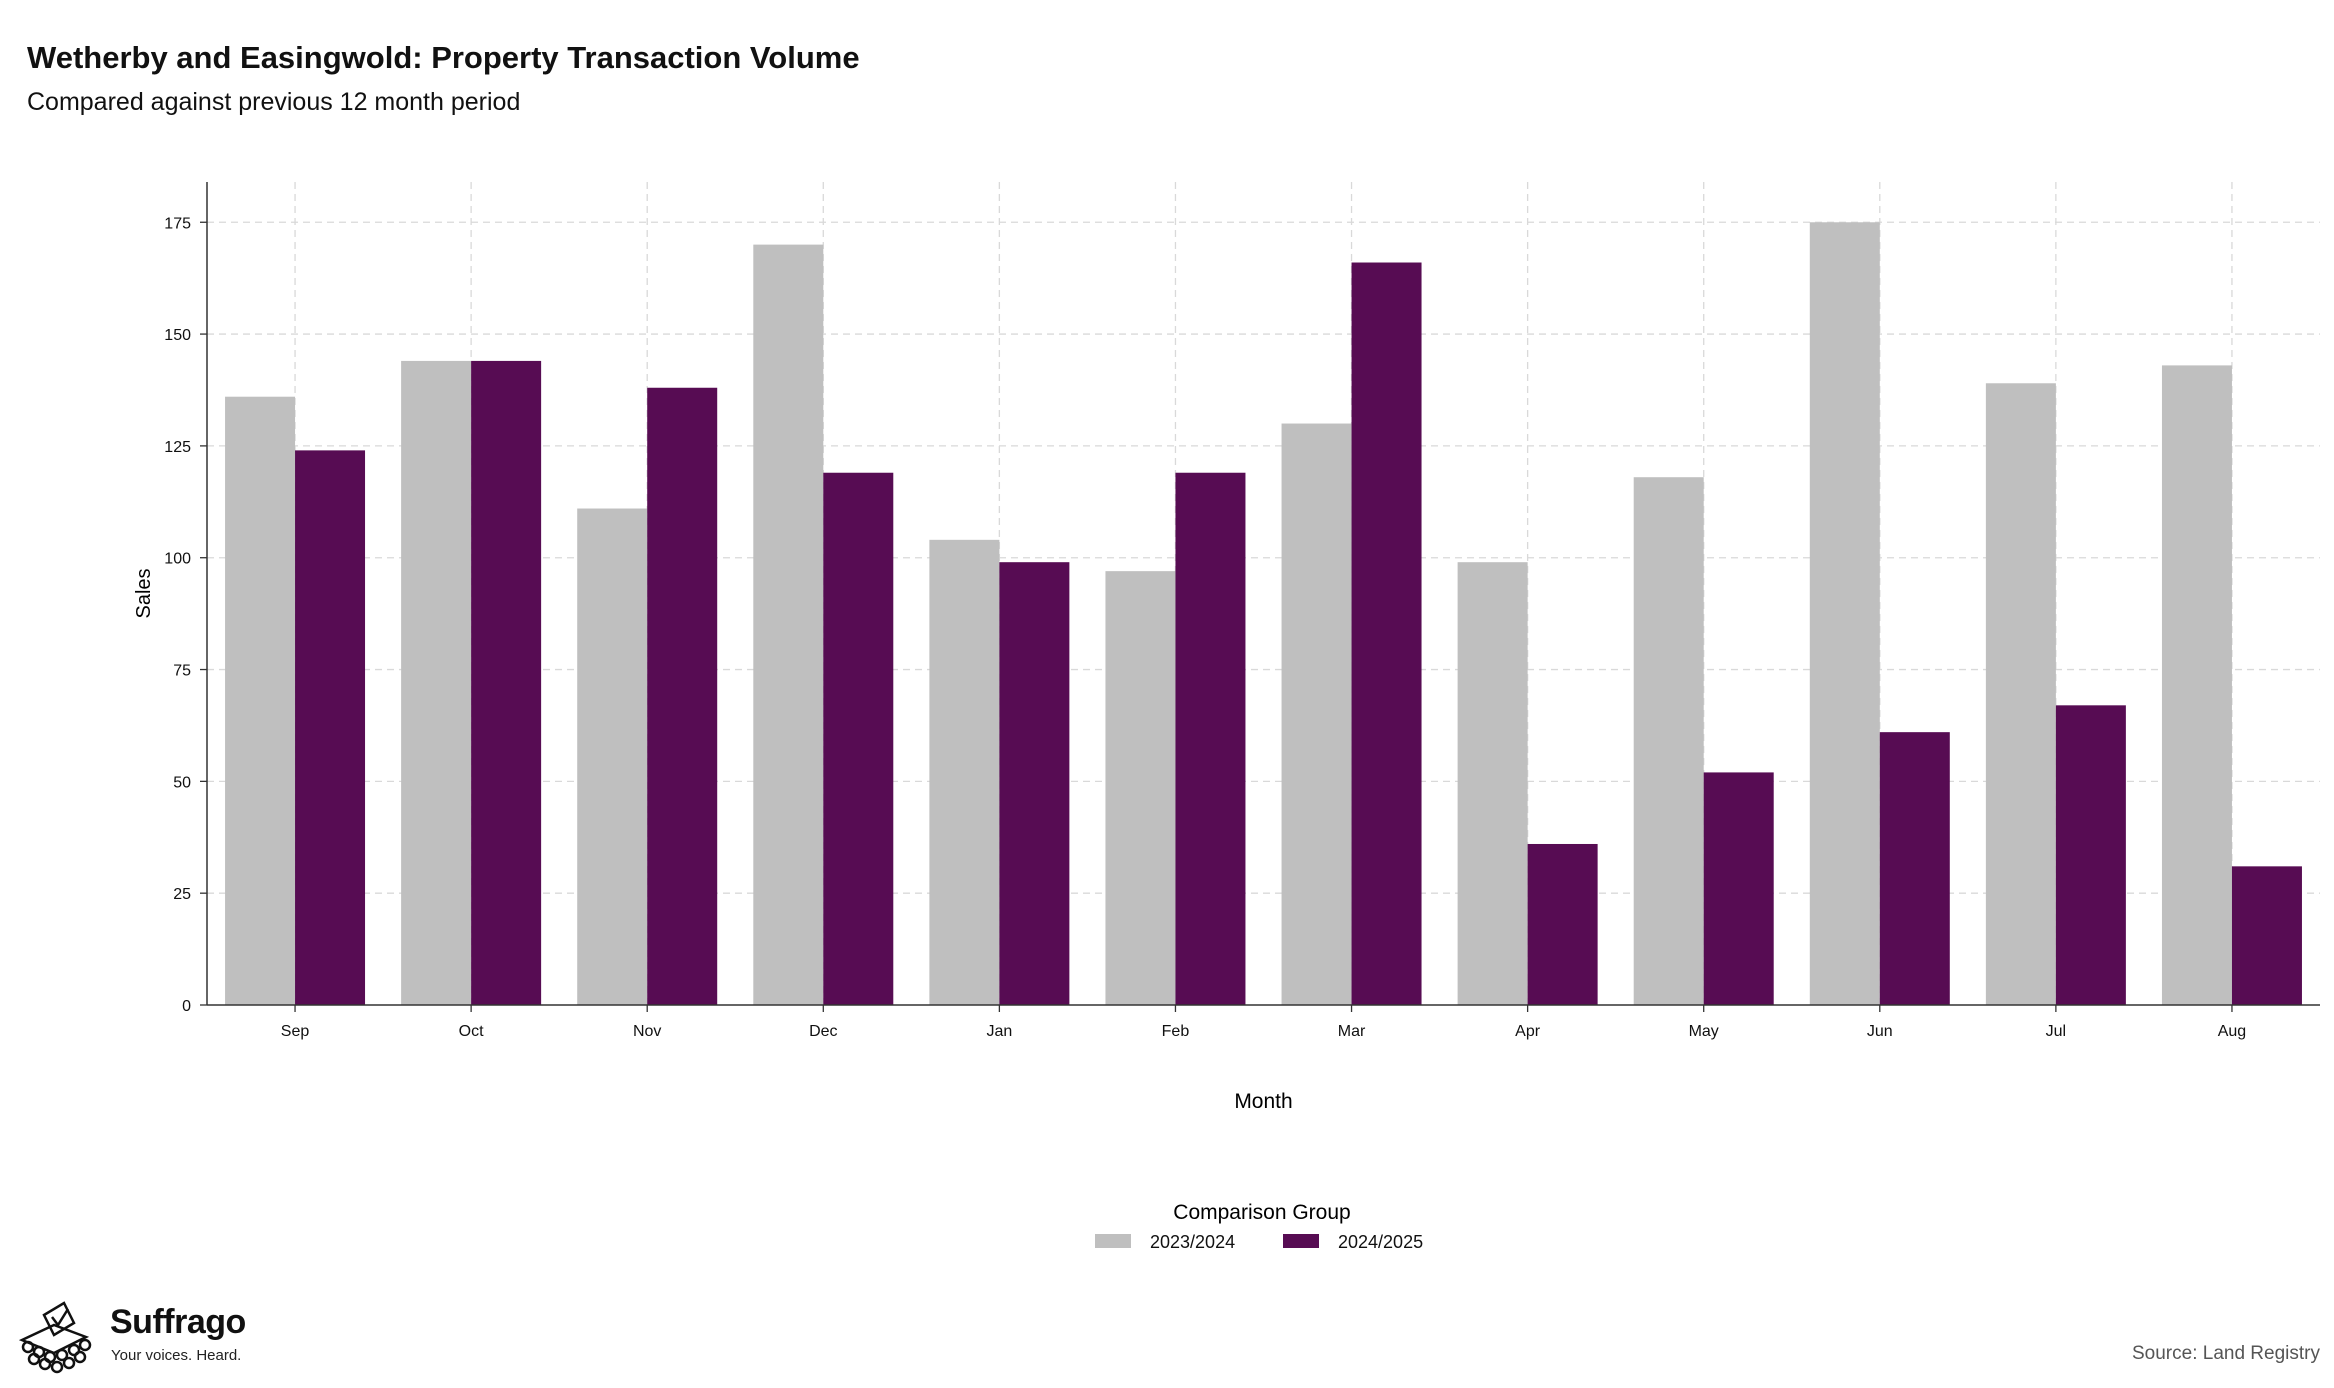 The height and width of the screenshot is (1388, 2334). Describe the element at coordinates (1386, 633) in the screenshot. I see `bar-2024-2025-mar` at that location.